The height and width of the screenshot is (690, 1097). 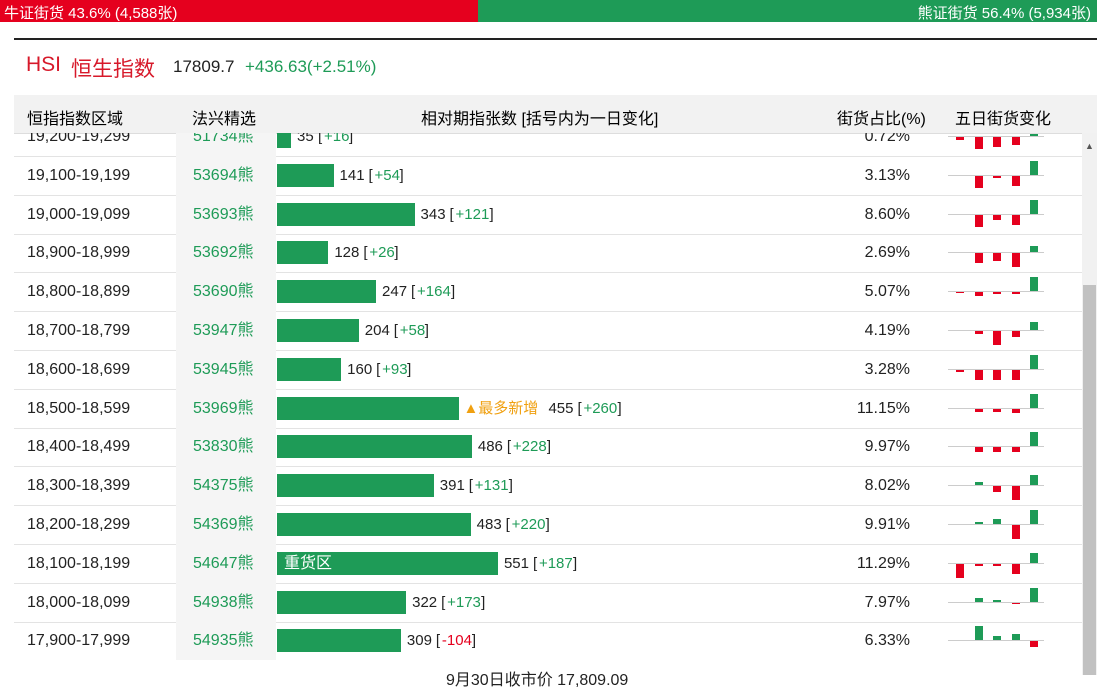 What do you see at coordinates (1089, 146) in the screenshot?
I see `scroll-up-arrow: ▲` at bounding box center [1089, 146].